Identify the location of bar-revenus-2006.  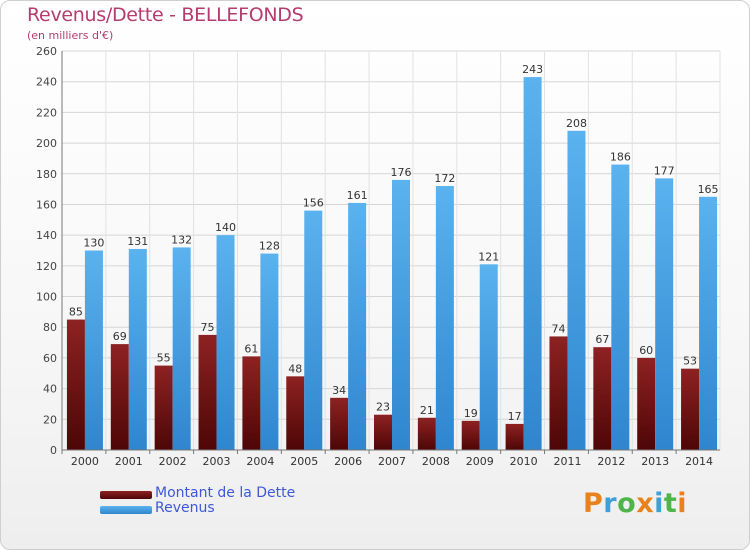
(357, 326).